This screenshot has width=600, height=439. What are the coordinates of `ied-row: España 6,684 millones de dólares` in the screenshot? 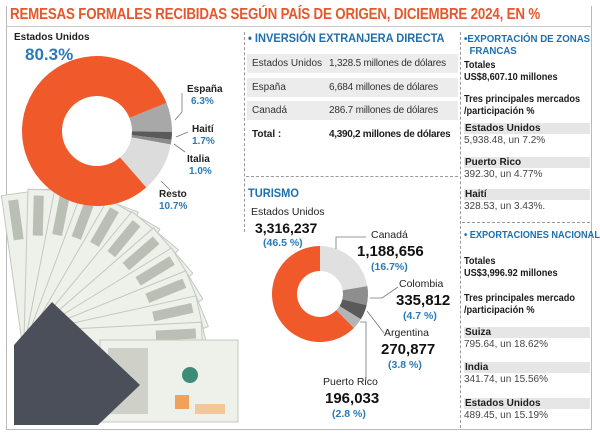 It's located at (352, 87).